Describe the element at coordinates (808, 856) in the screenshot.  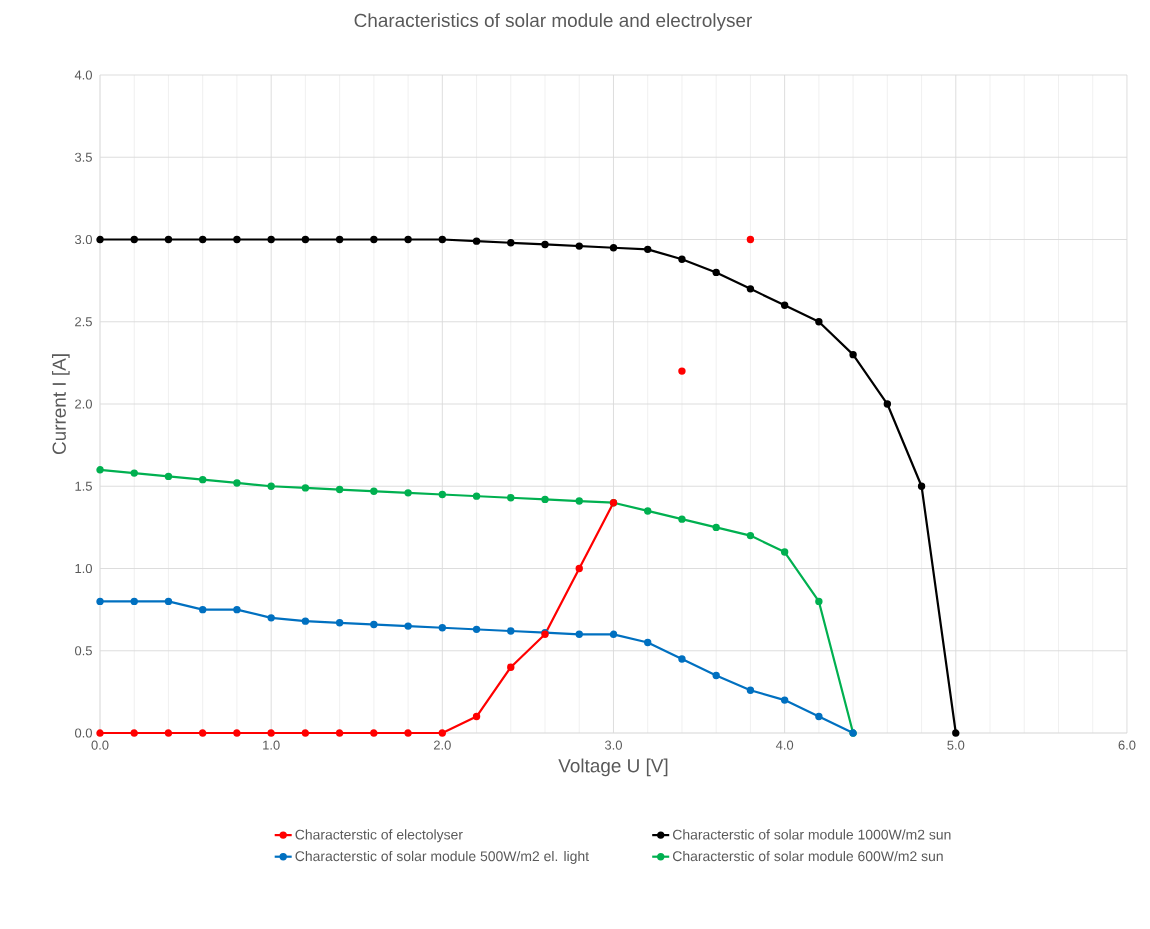
I see `legend-label: Characterstic of solar module 600W/m2 sun` at that location.